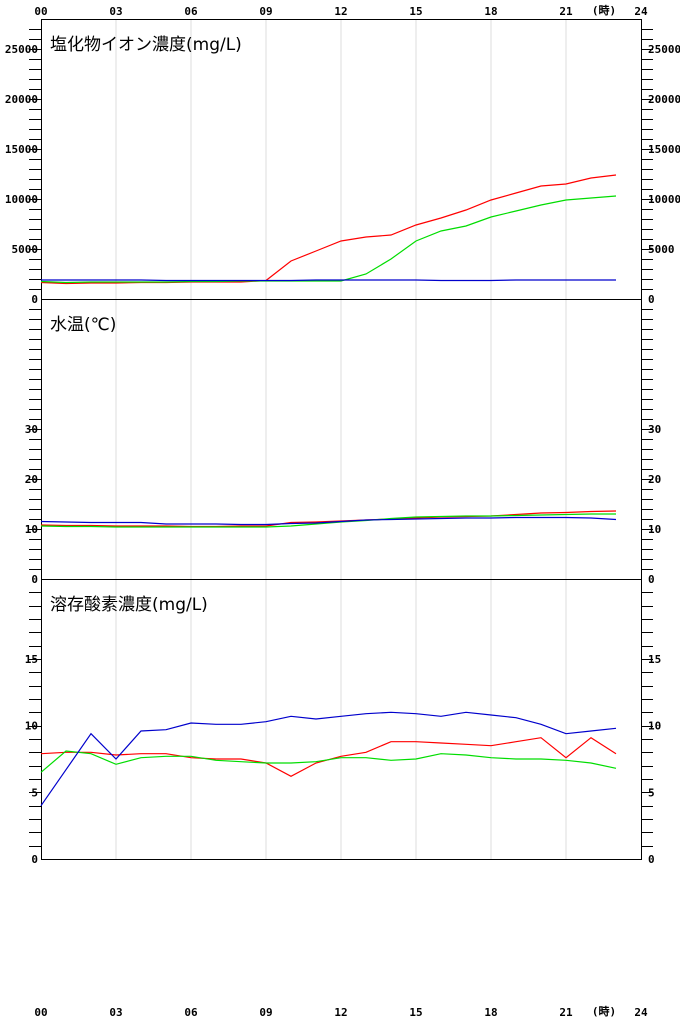 This screenshot has width=680, height=1020. What do you see at coordinates (664, 49) in the screenshot?
I see `y-tick-label-right: 25000` at bounding box center [664, 49].